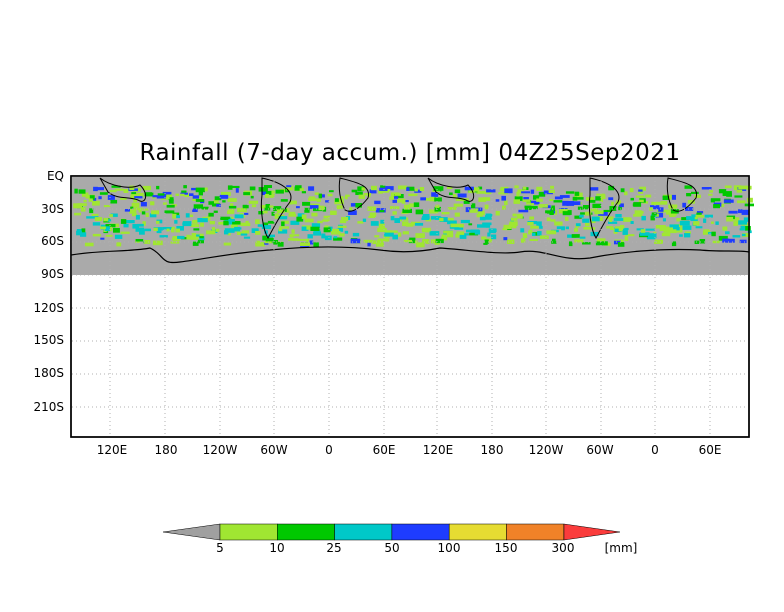 The height and width of the screenshot is (612, 784). Describe the element at coordinates (449, 548) in the screenshot. I see `colorbar-tick-label: 100` at that location.